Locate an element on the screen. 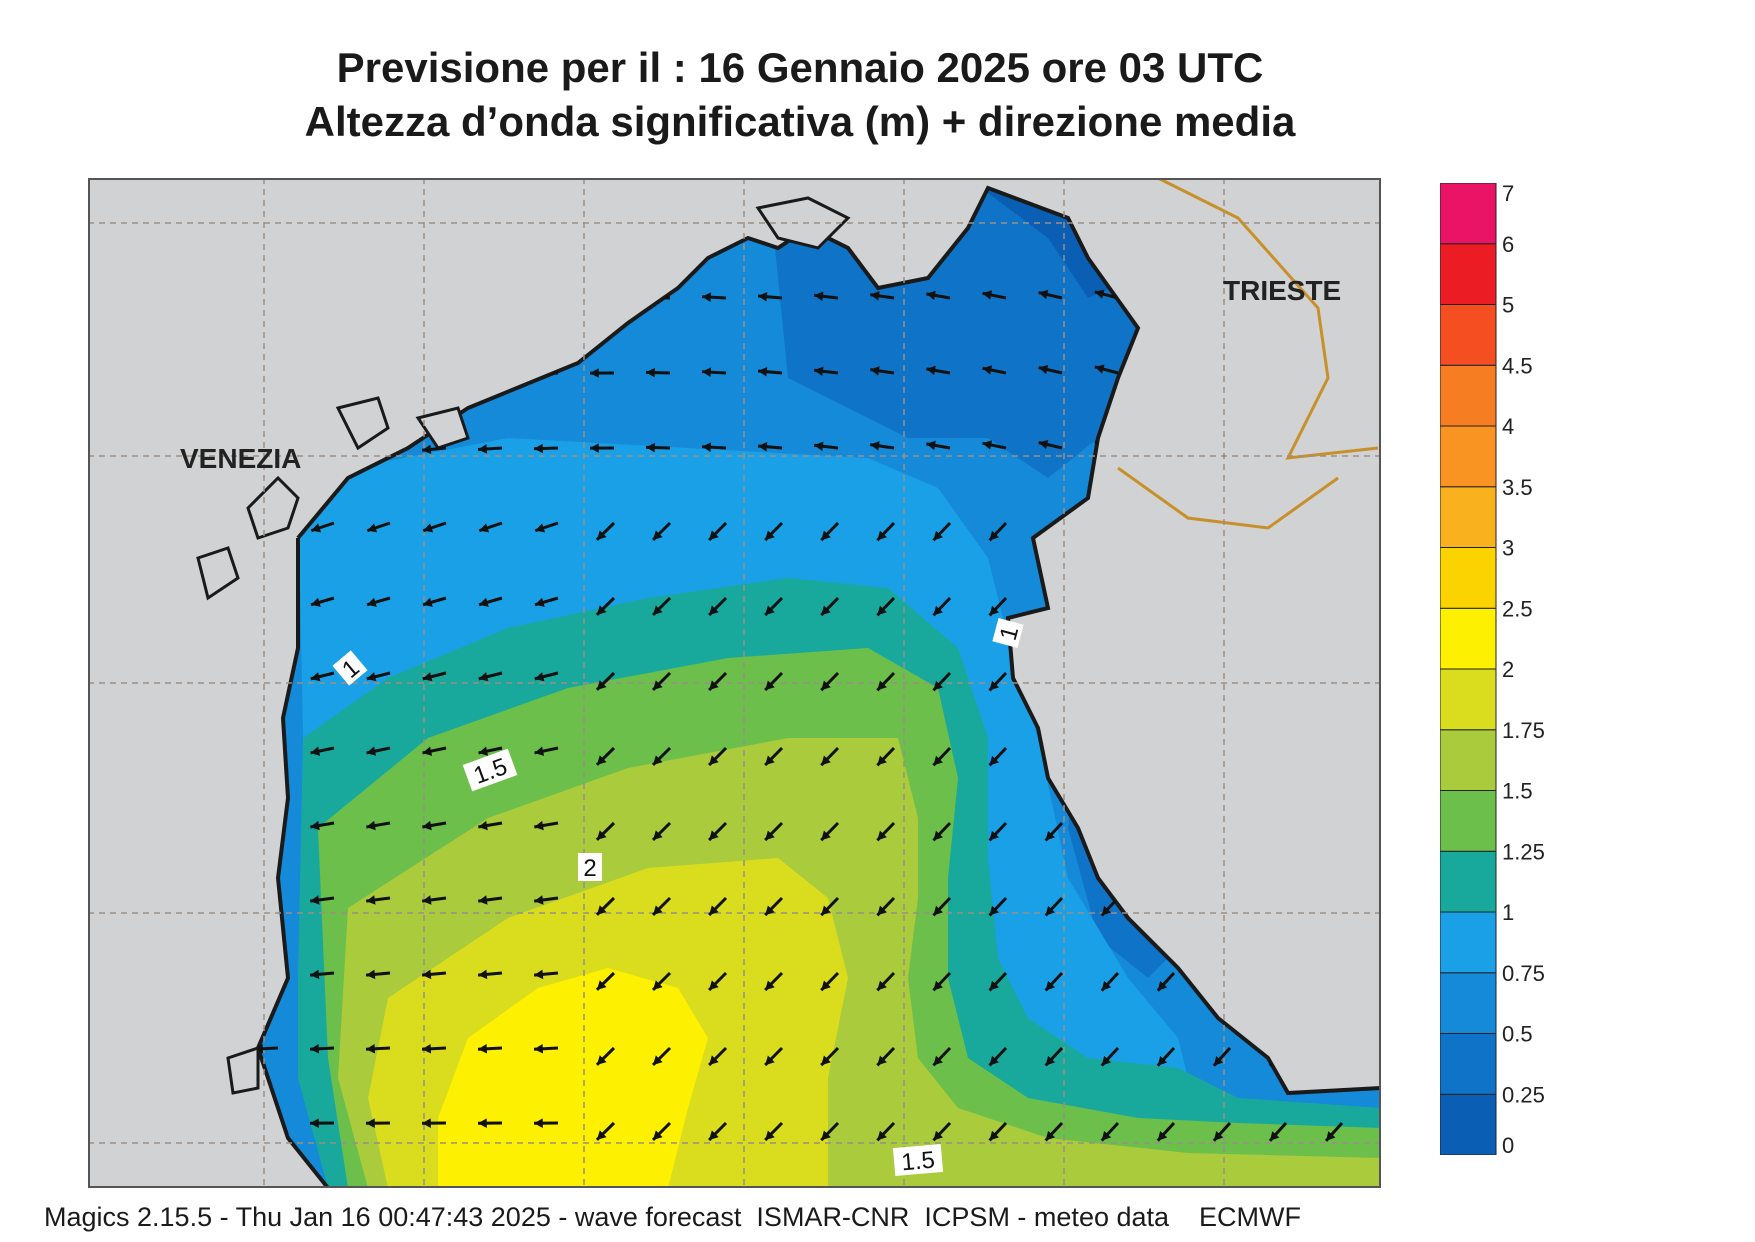 Image resolution: width=1755 pixels, height=1242 pixels. colorbar-tick-label: 0.75 is located at coordinates (1523, 973).